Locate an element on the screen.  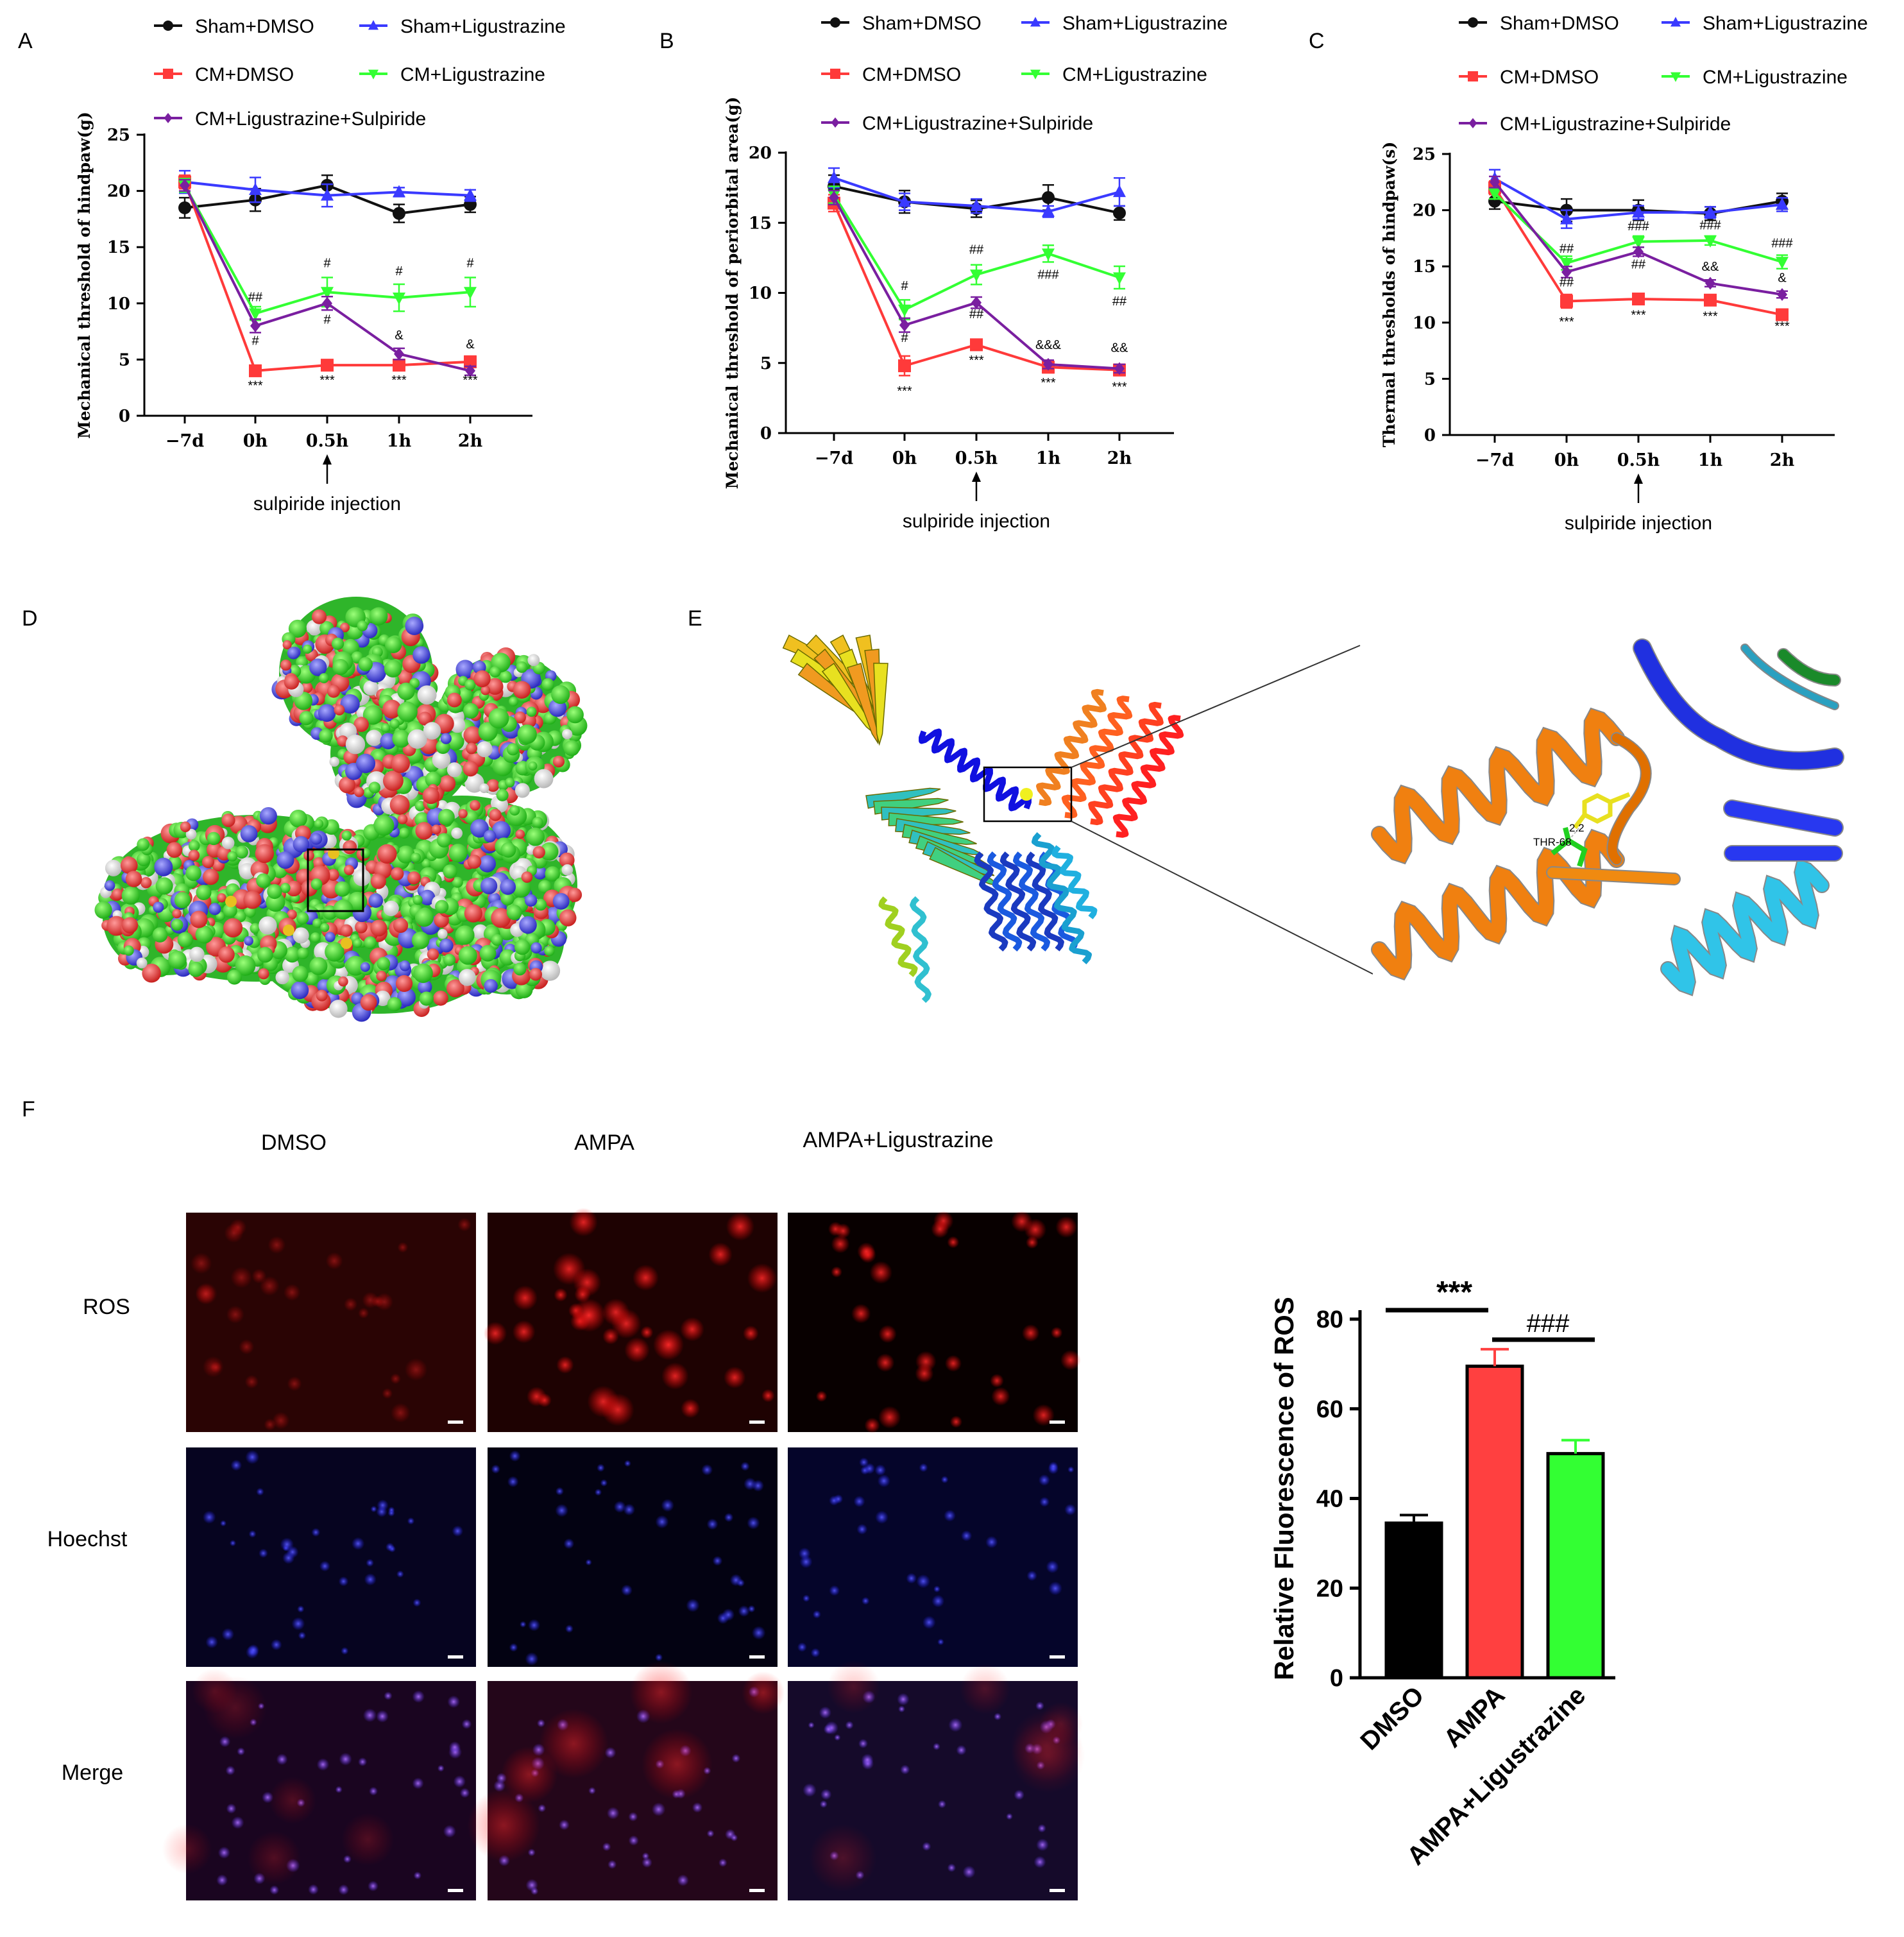
y-tick-label: 40 is located at coordinates (1329, 1499).